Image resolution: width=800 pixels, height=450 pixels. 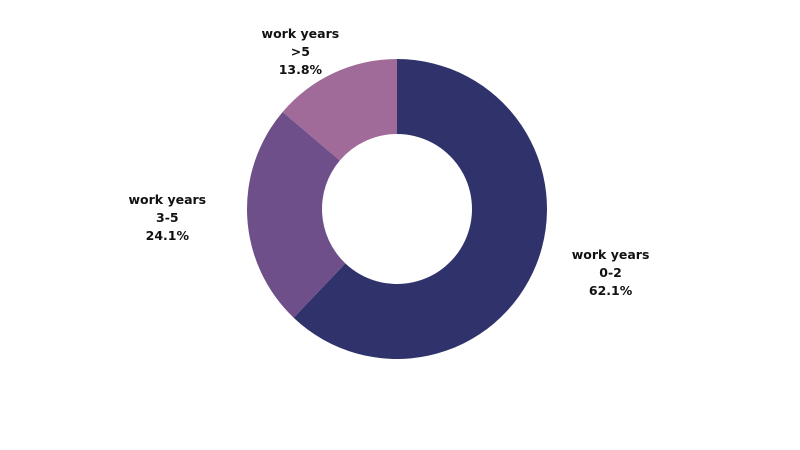 I want to click on value-label: 24.1%, so click(x=167, y=236).